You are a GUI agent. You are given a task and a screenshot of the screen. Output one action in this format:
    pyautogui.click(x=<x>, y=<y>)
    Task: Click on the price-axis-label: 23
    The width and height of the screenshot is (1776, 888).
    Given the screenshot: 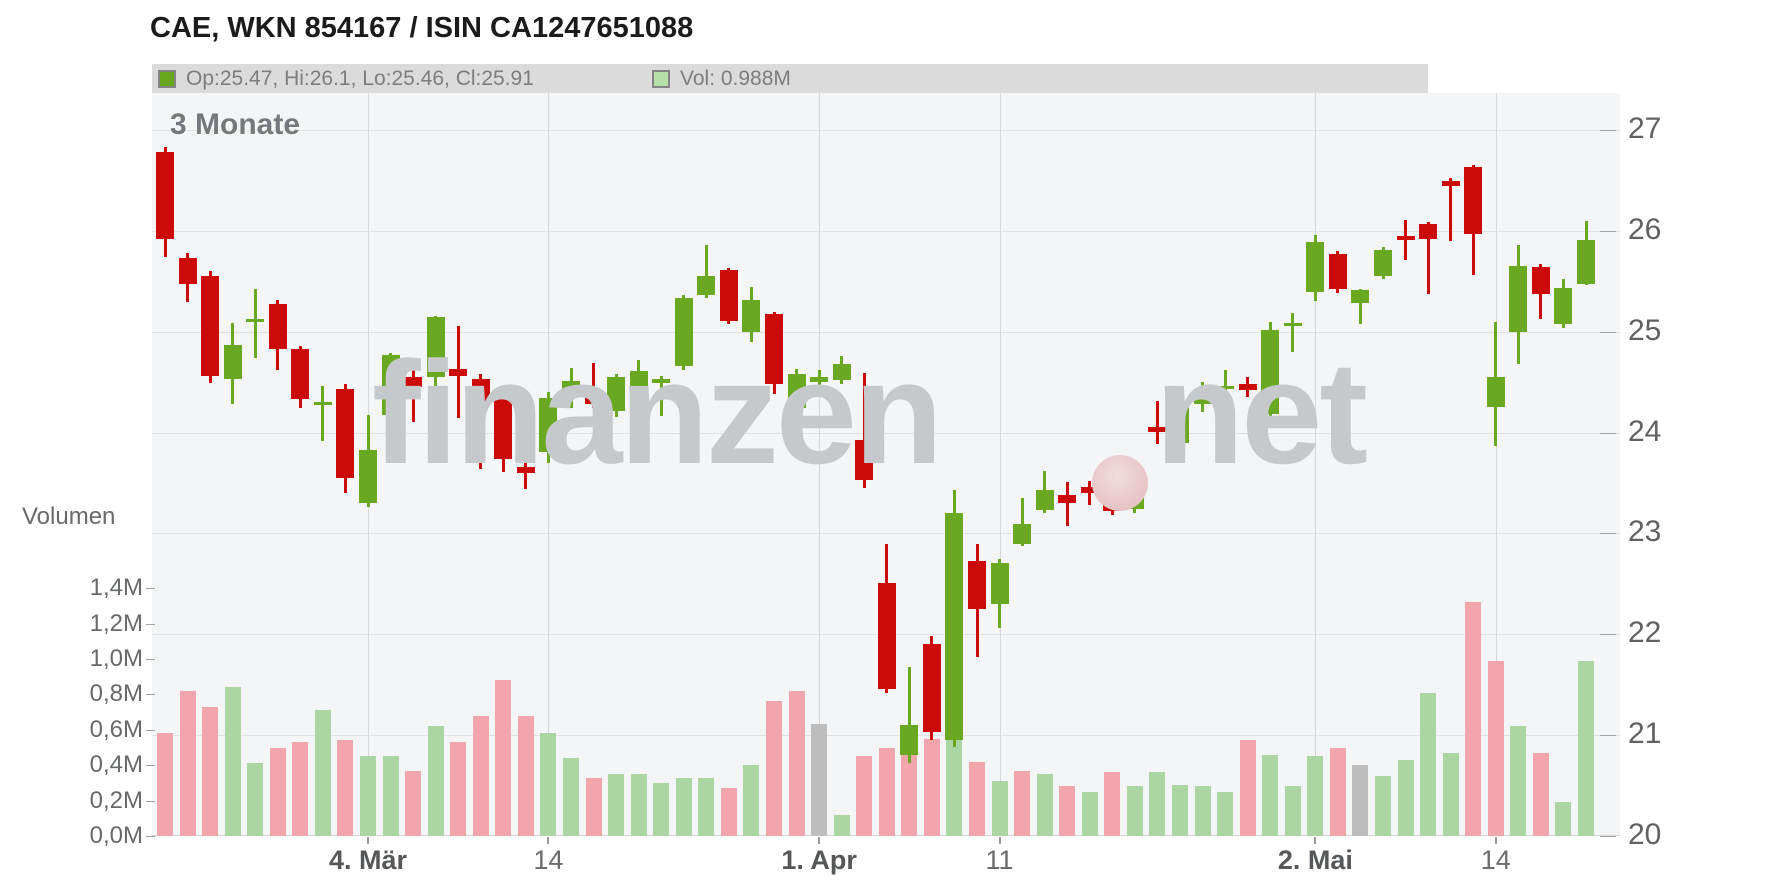 What is the action you would take?
    pyautogui.click(x=1645, y=532)
    